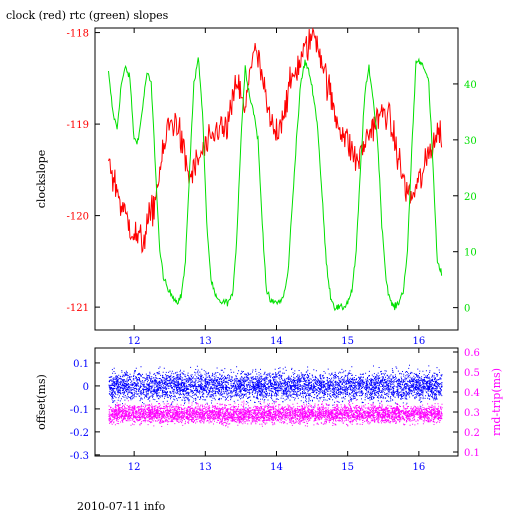 This screenshot has height=516, width=512. What do you see at coordinates (83, 171) in the screenshot?
I see `top-y-axis-left: -118 -119 -120 -121` at bounding box center [83, 171].